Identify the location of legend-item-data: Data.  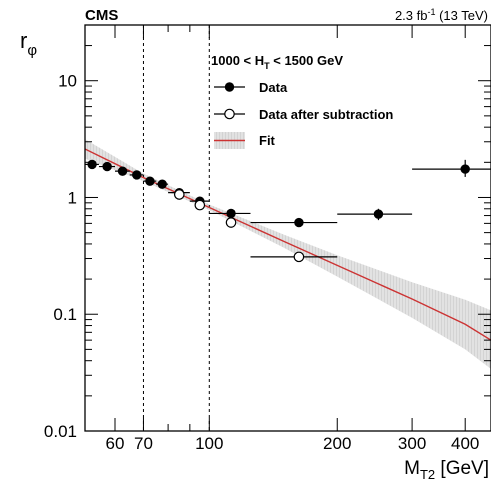
(251, 87).